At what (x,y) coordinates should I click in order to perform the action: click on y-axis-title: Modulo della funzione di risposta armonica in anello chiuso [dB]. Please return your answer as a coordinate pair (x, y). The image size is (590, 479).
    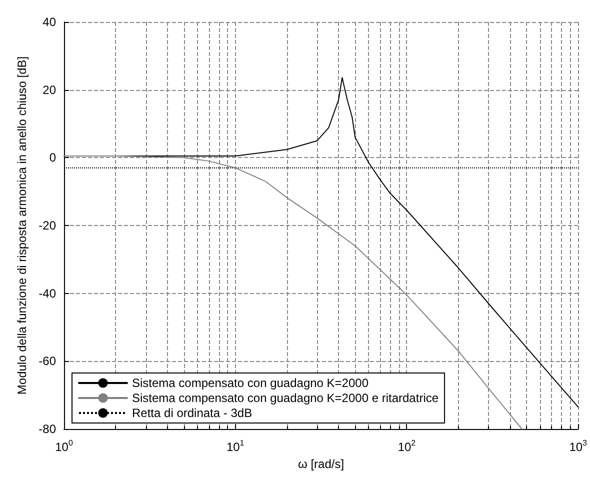
    Looking at the image, I should click on (21, 225).